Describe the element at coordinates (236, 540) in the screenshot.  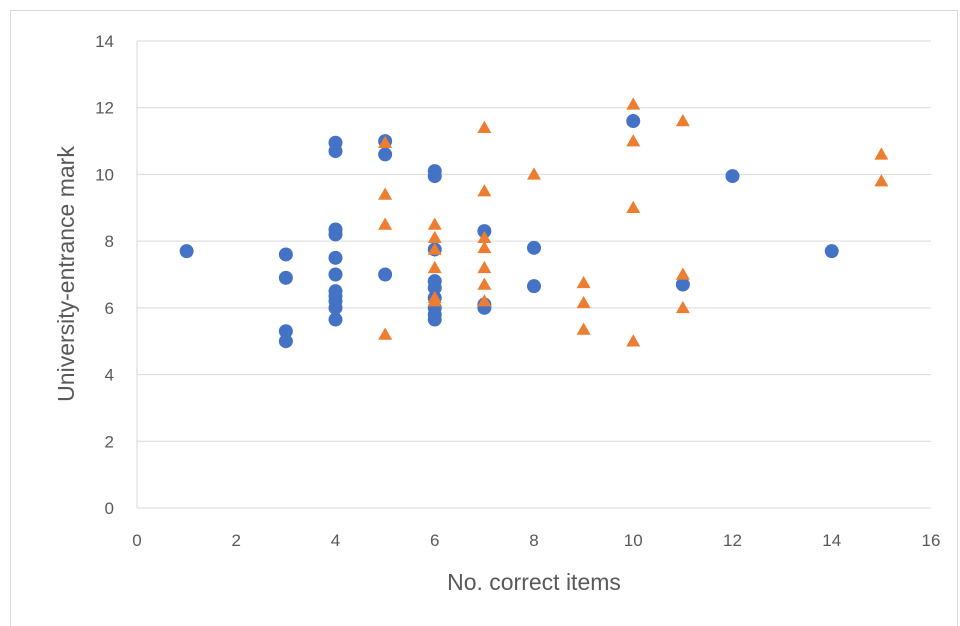
I see `x-tick-label: 2` at that location.